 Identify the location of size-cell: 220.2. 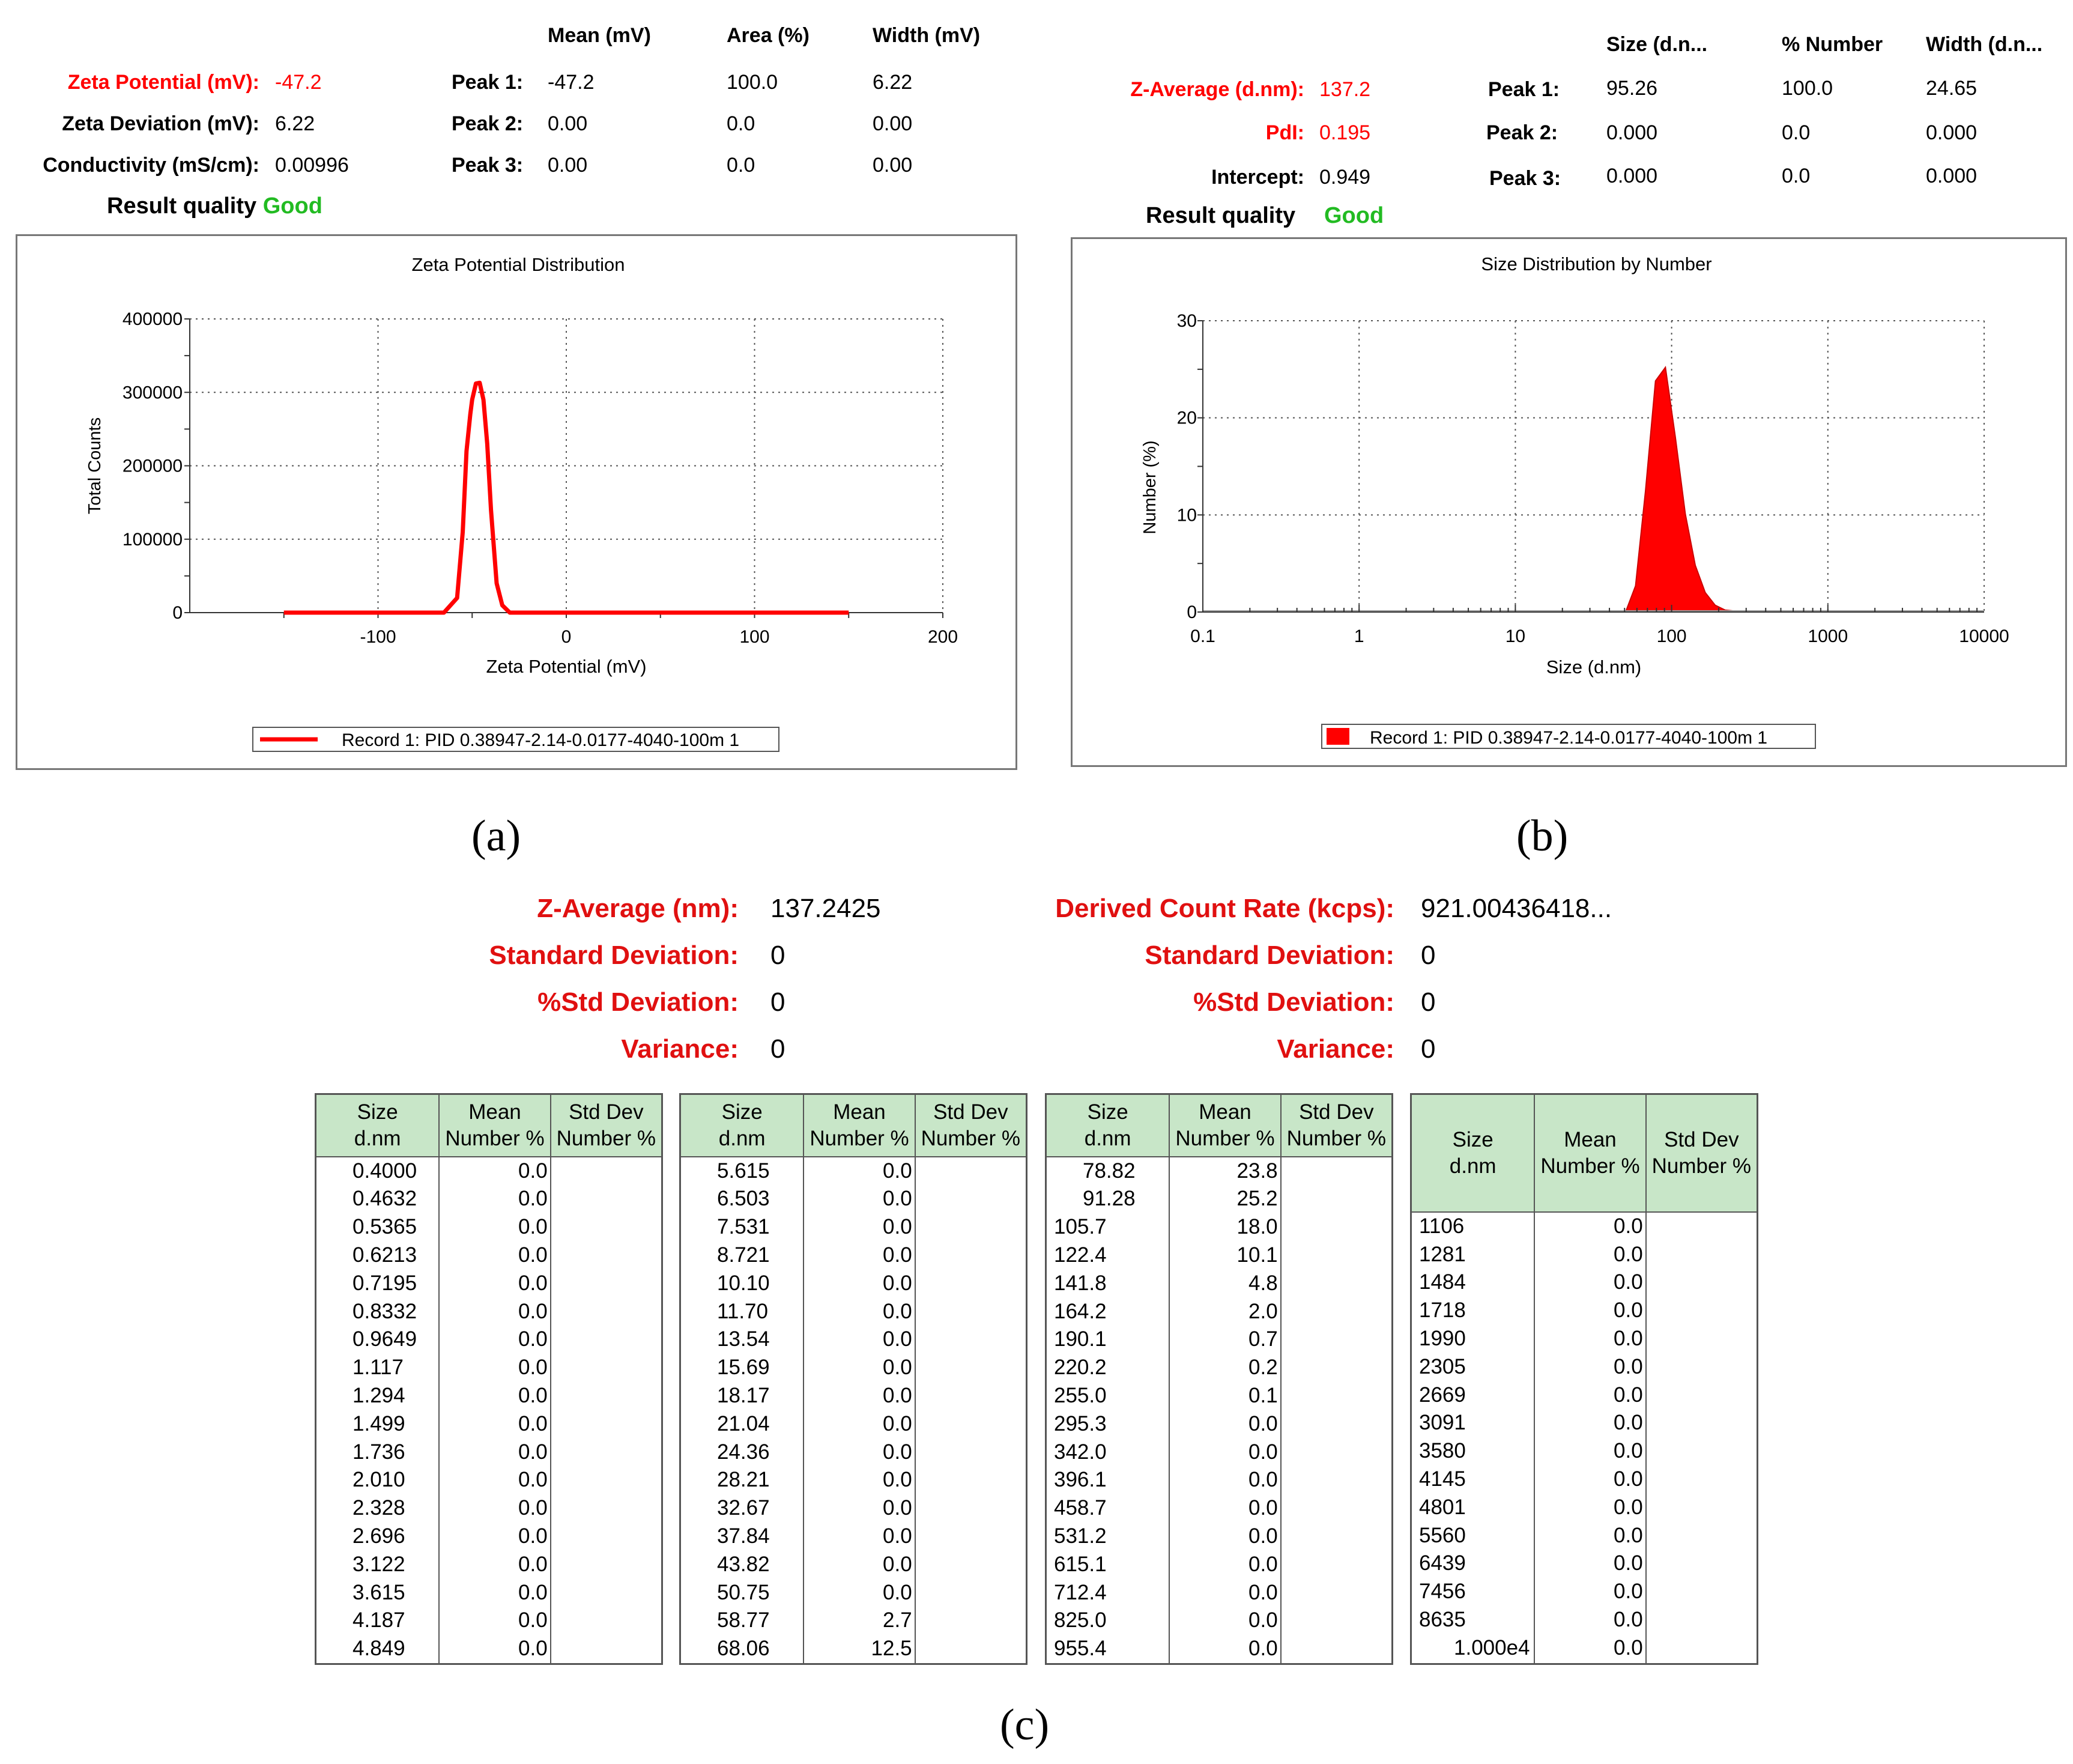
(1107, 1368).